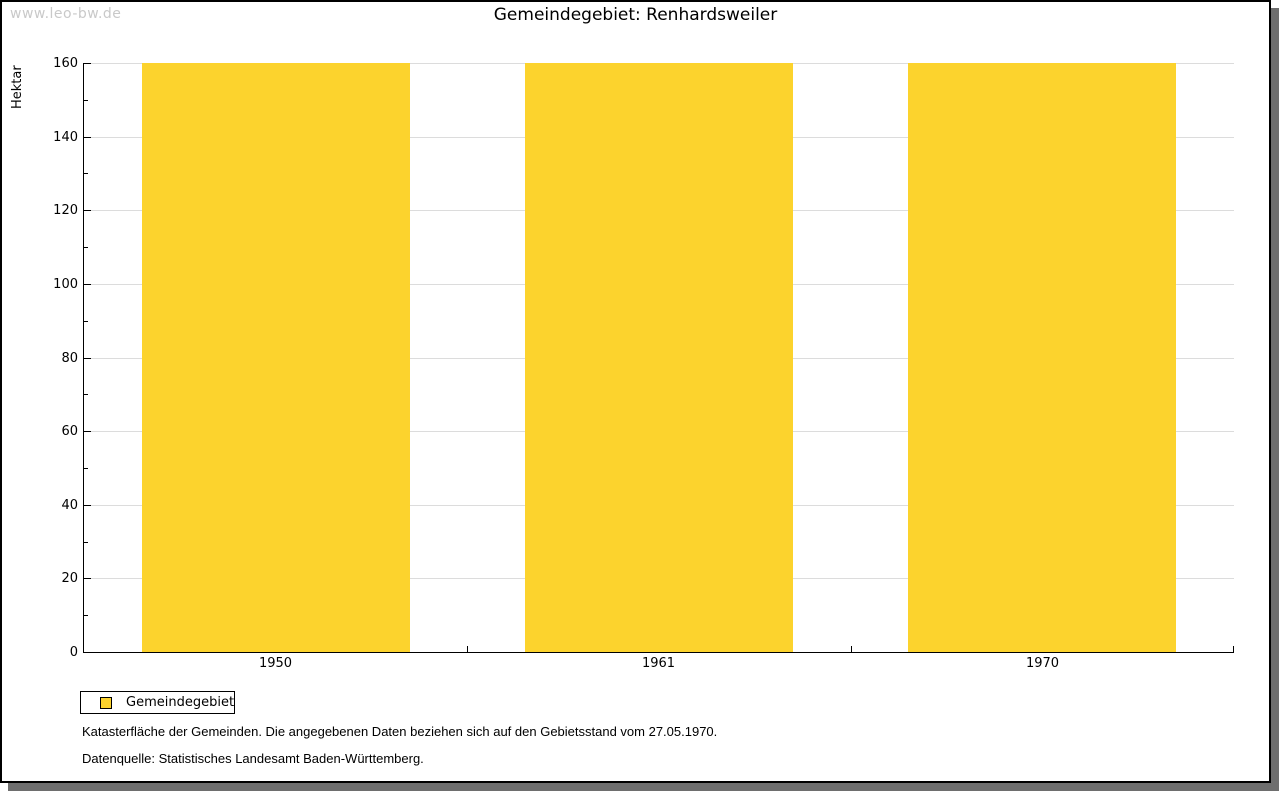  I want to click on chart-title: Gemeindegebiet: Renhardsweiler, so click(635, 15).